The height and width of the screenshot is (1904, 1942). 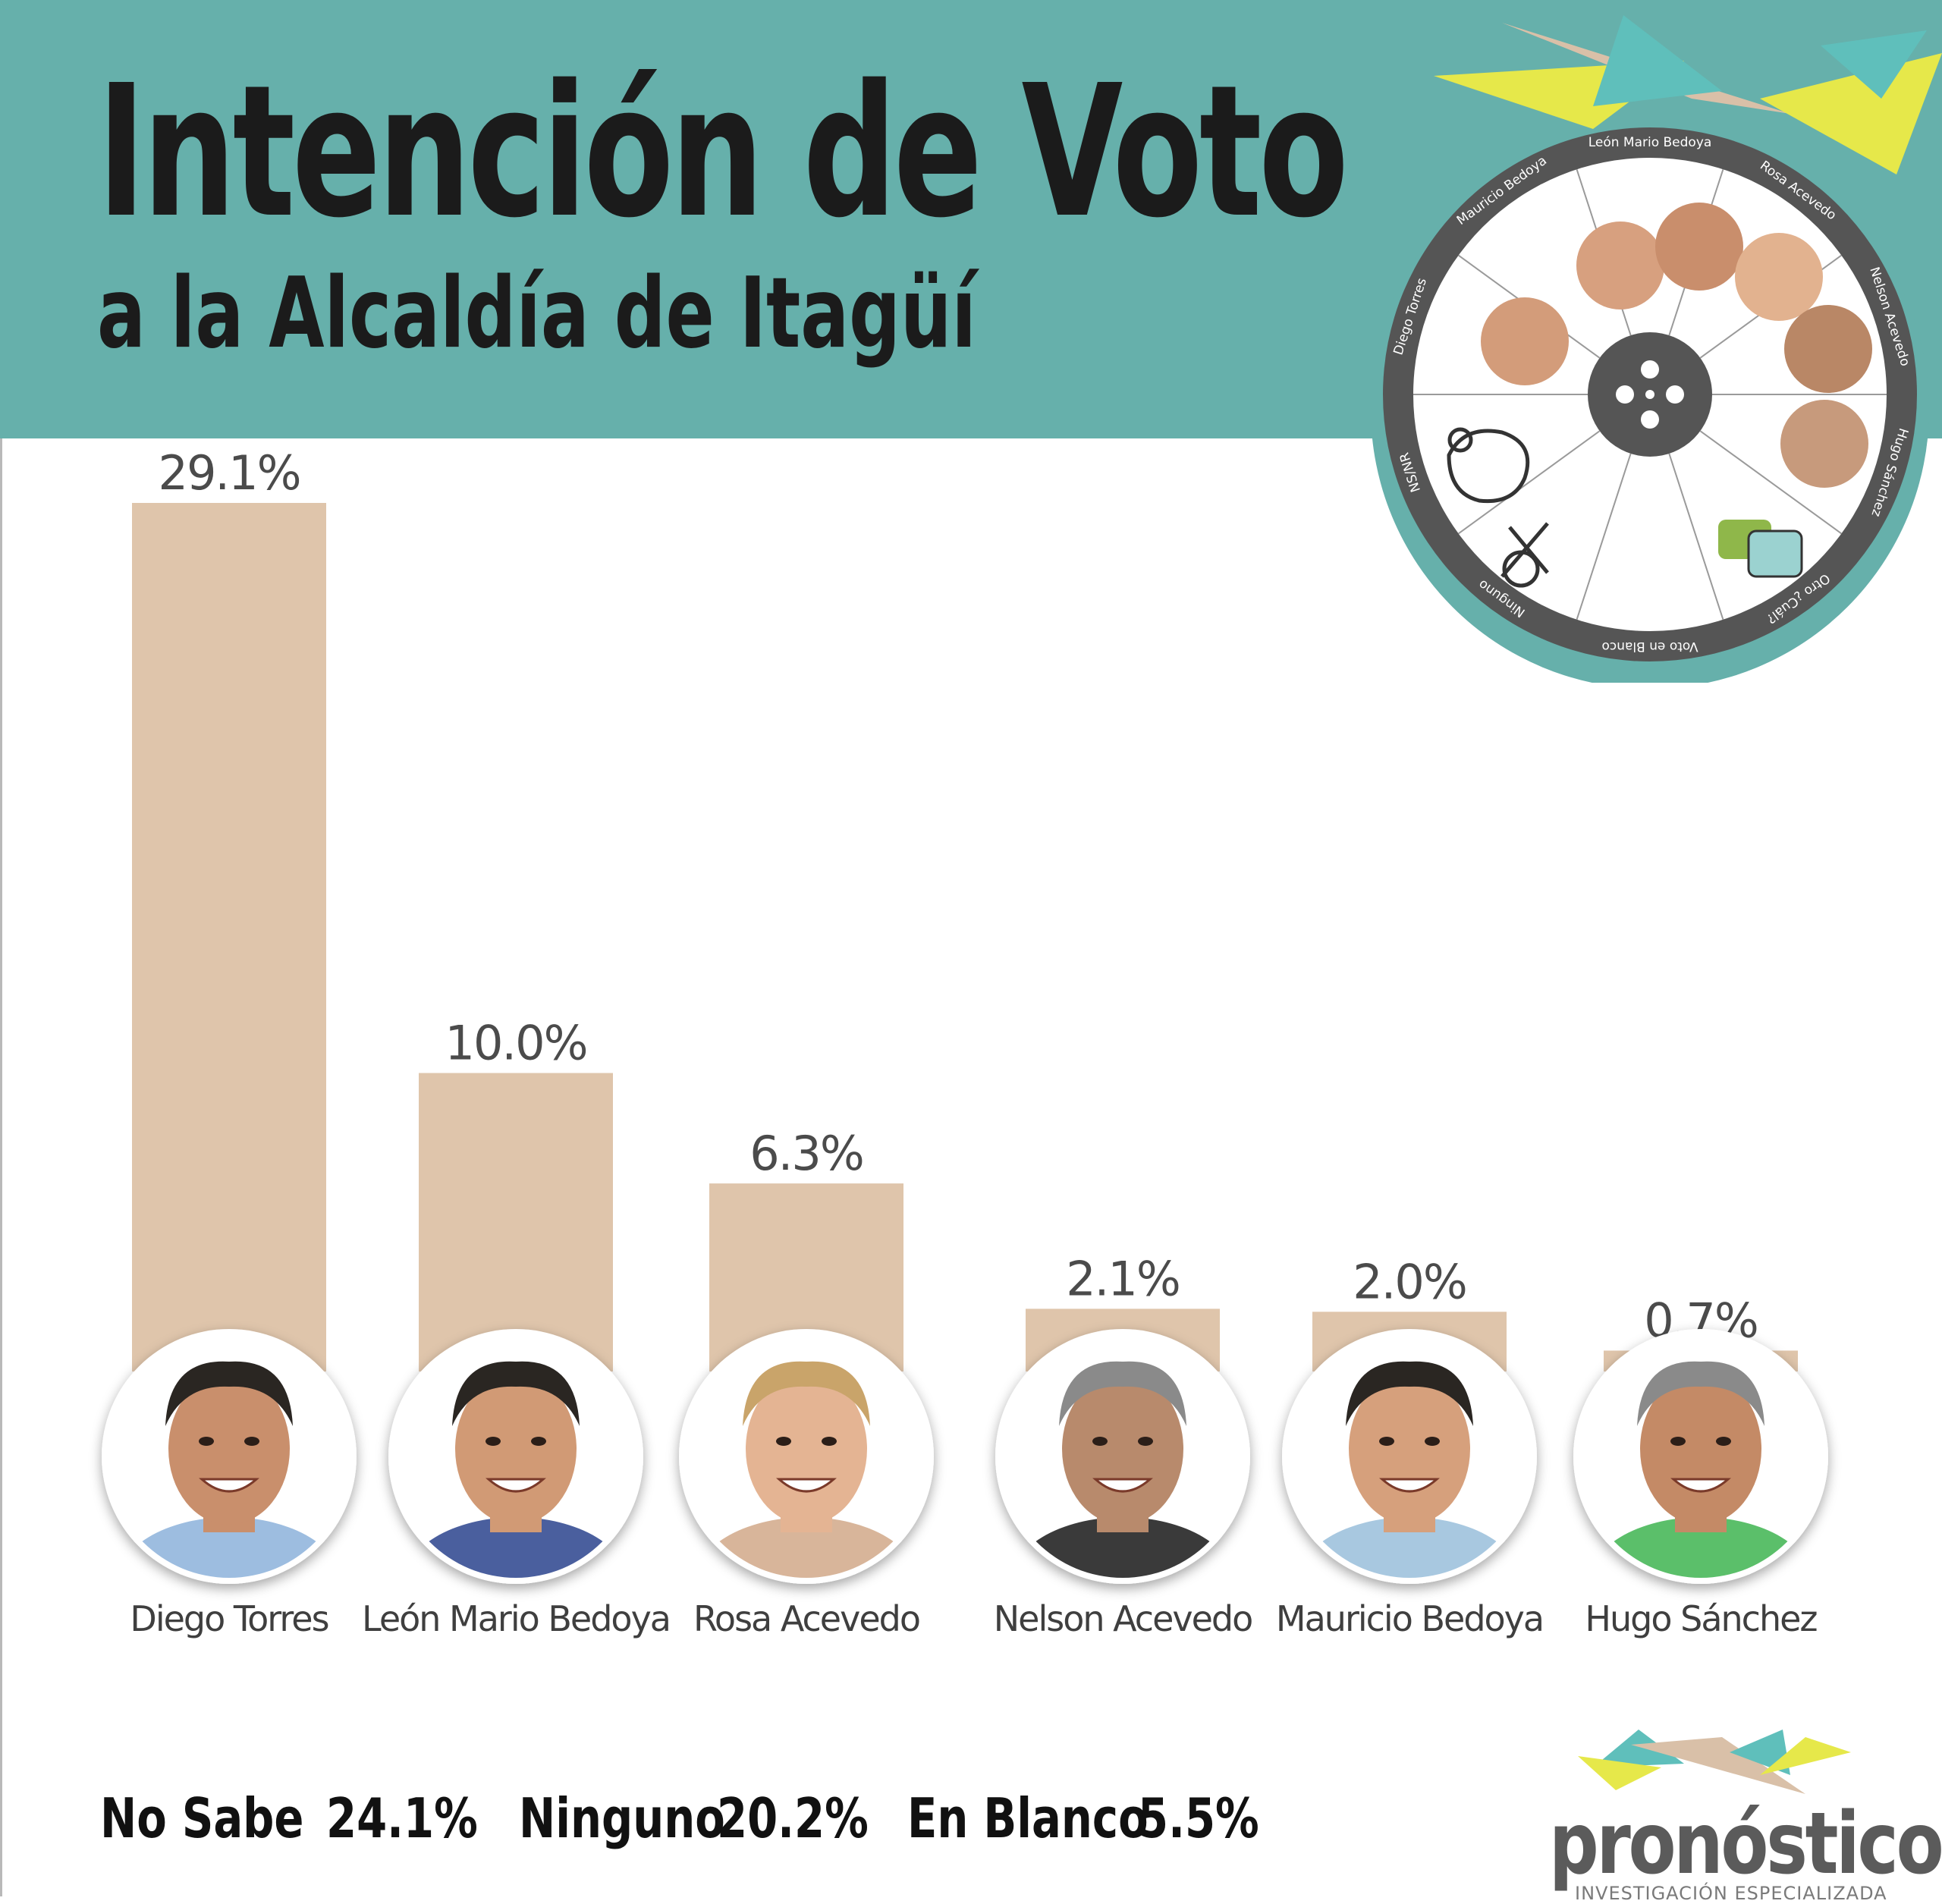 What do you see at coordinates (229, 1618) in the screenshot?
I see `candidate-name-label: Diego Torres` at bounding box center [229, 1618].